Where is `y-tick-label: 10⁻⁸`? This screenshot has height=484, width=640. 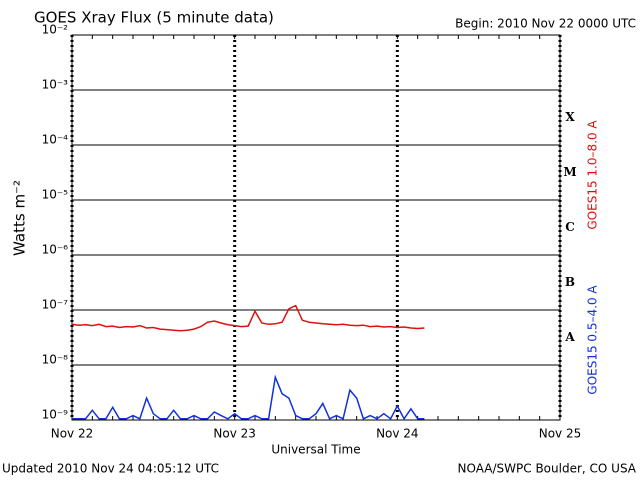 y-tick-label: 10⁻⁸ is located at coordinates (55, 360).